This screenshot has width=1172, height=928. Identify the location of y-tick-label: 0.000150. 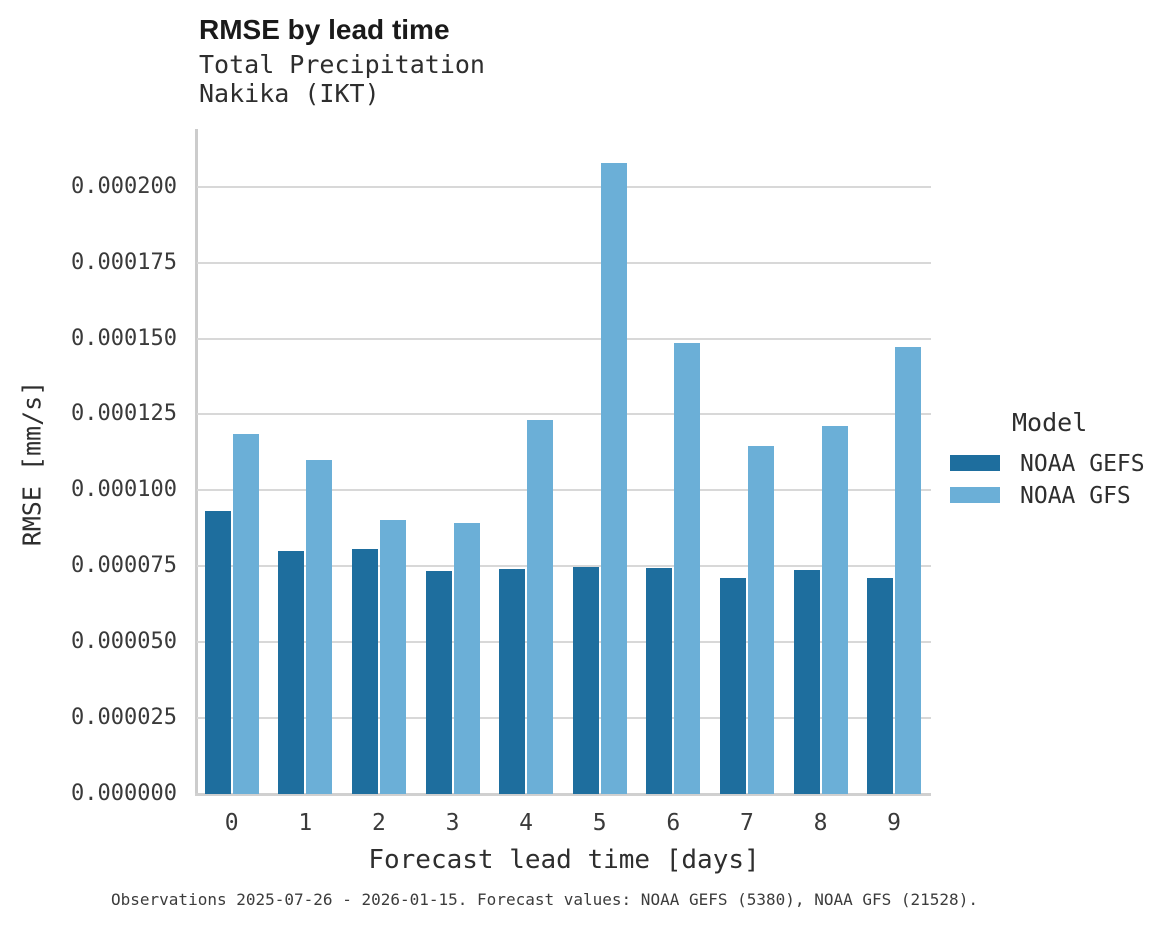
(124, 338).